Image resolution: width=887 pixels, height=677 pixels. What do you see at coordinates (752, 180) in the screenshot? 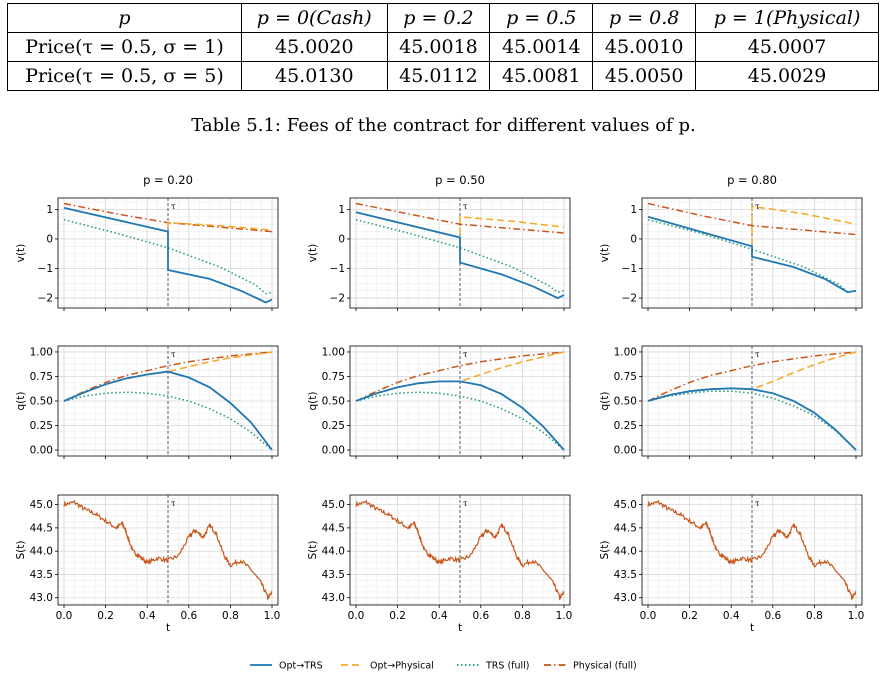
I see `panel-title: p = 0.80` at bounding box center [752, 180].